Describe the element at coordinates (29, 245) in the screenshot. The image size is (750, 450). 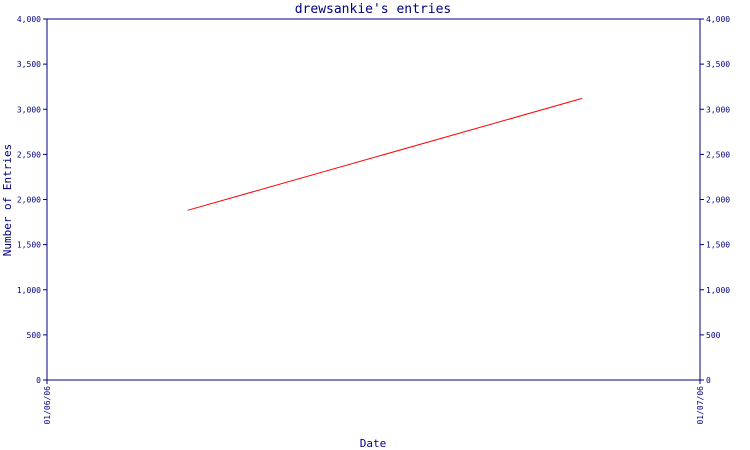
I see `y-tick-label-left: 1,500` at that location.